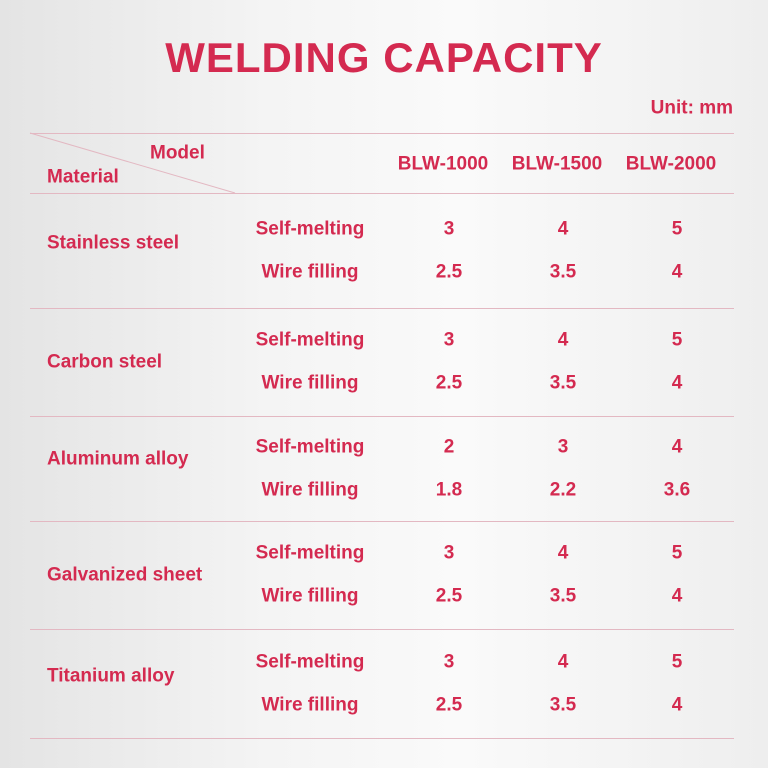 This screenshot has height=768, width=768. What do you see at coordinates (677, 489) in the screenshot?
I see `cell-value: 3.6` at bounding box center [677, 489].